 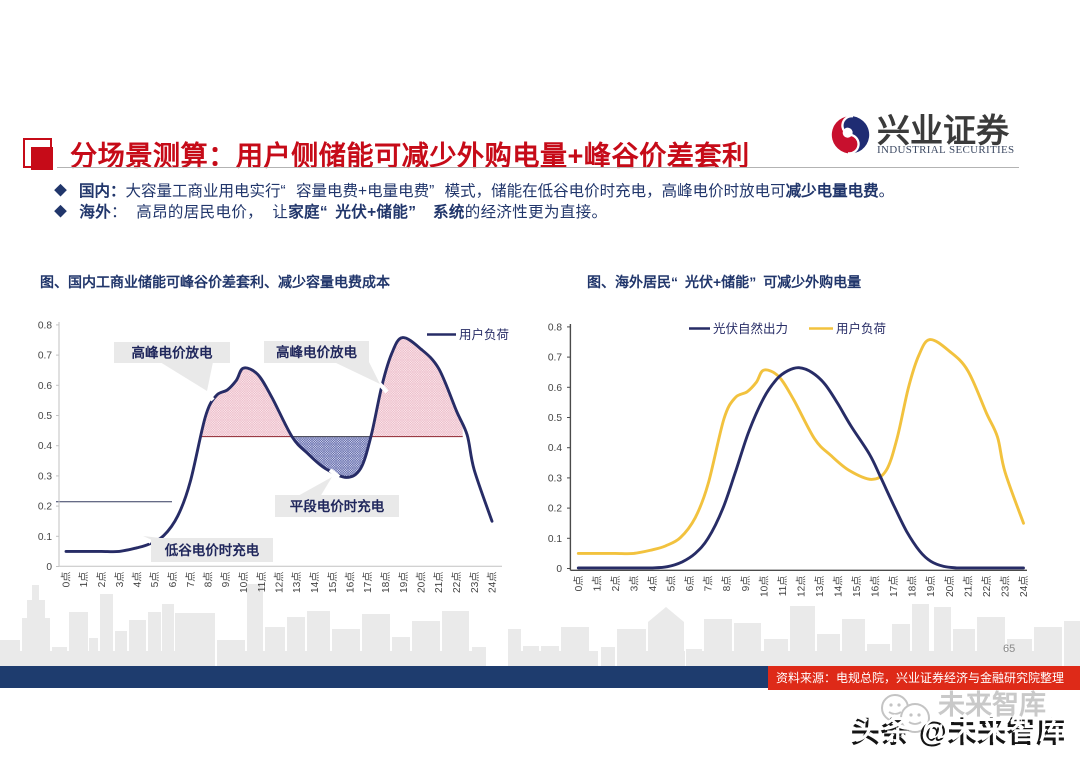 I want to click on svg-text: 平段电价时充电, so click(x=337, y=506).